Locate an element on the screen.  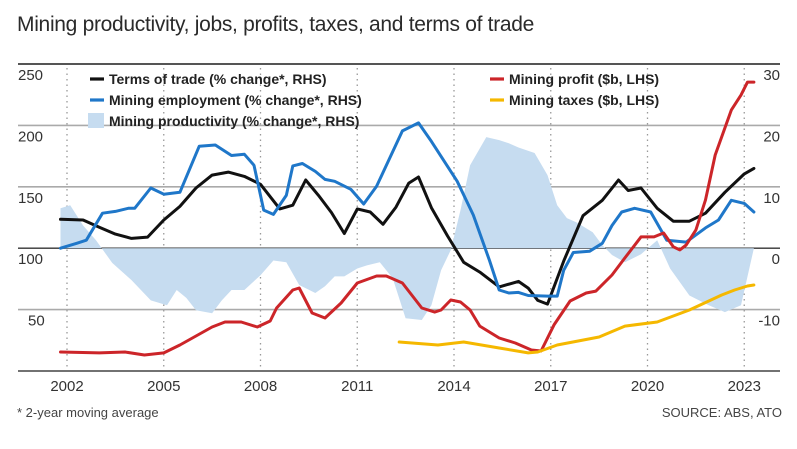
legend-label: Mining profit ($b, LHS) is located at coordinates (584, 79).